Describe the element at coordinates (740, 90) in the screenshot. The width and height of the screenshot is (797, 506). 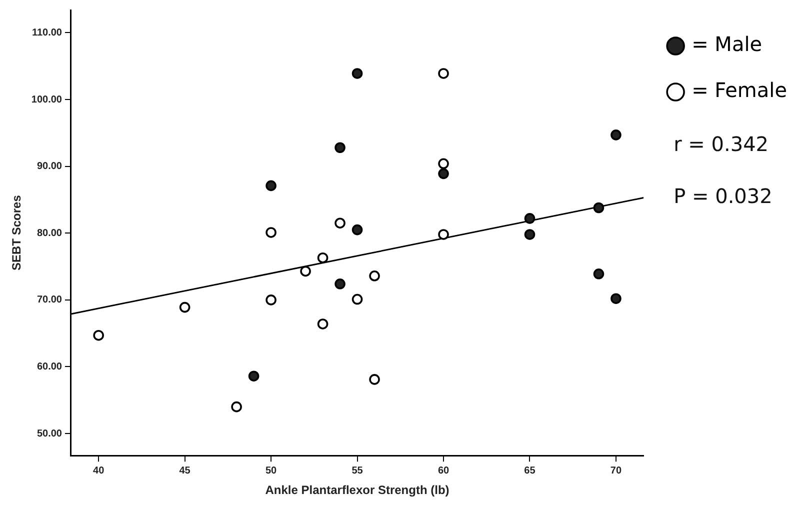
I see `legend-label: = Female` at that location.